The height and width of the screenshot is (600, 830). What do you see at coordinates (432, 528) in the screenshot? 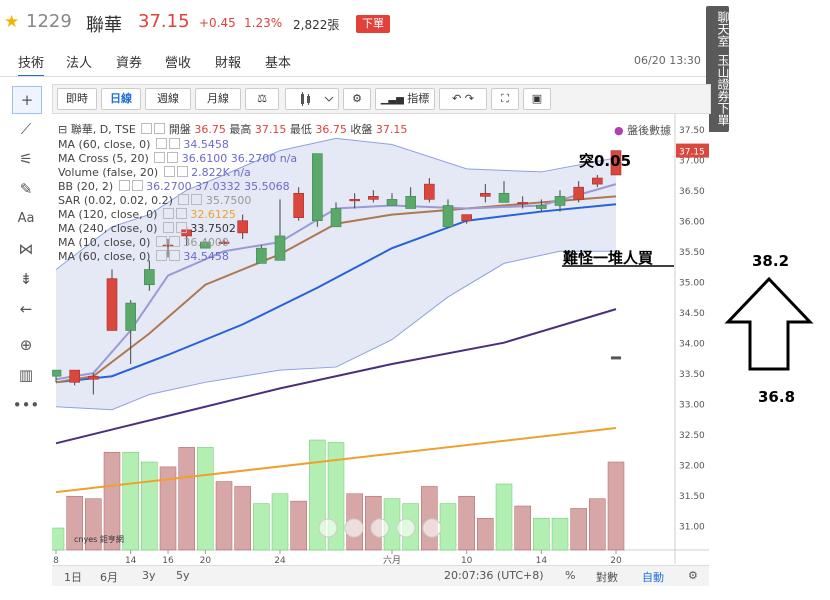
I see `scroll-right-icon` at bounding box center [432, 528].